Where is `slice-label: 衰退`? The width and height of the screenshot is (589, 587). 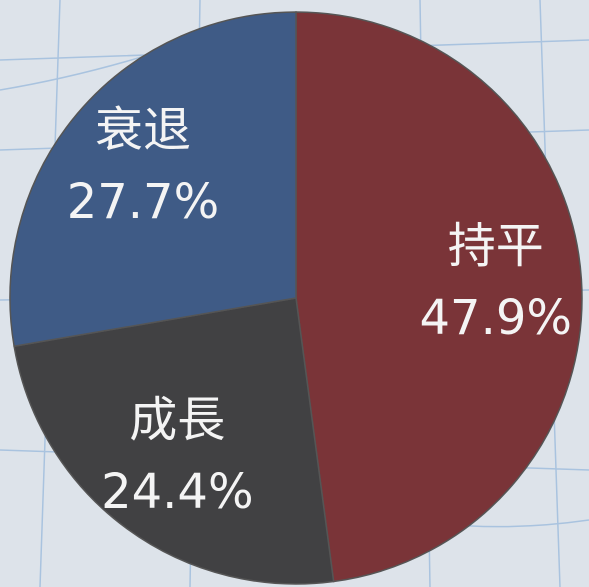 slice-label: 衰退 is located at coordinates (143, 130).